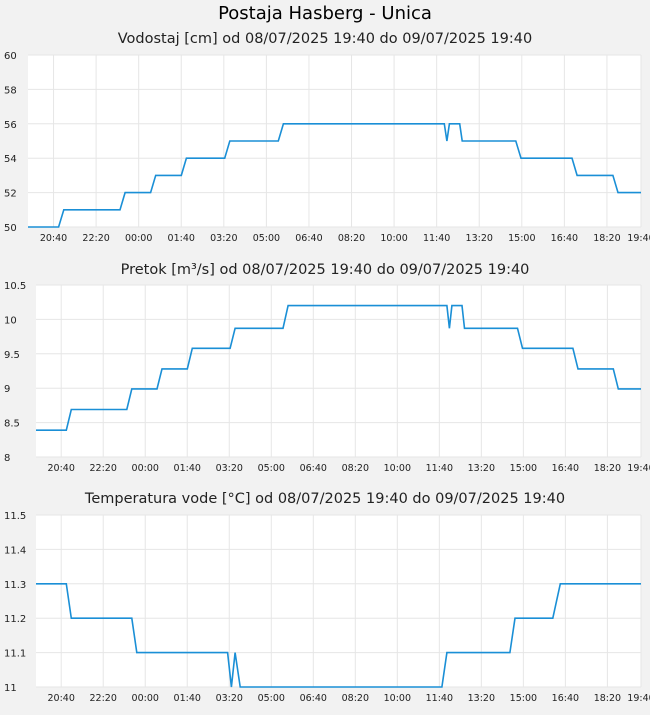 Image resolution: width=650 pixels, height=715 pixels. What do you see at coordinates (7, 389) in the screenshot?
I see `y-tick-label: 9` at bounding box center [7, 389].